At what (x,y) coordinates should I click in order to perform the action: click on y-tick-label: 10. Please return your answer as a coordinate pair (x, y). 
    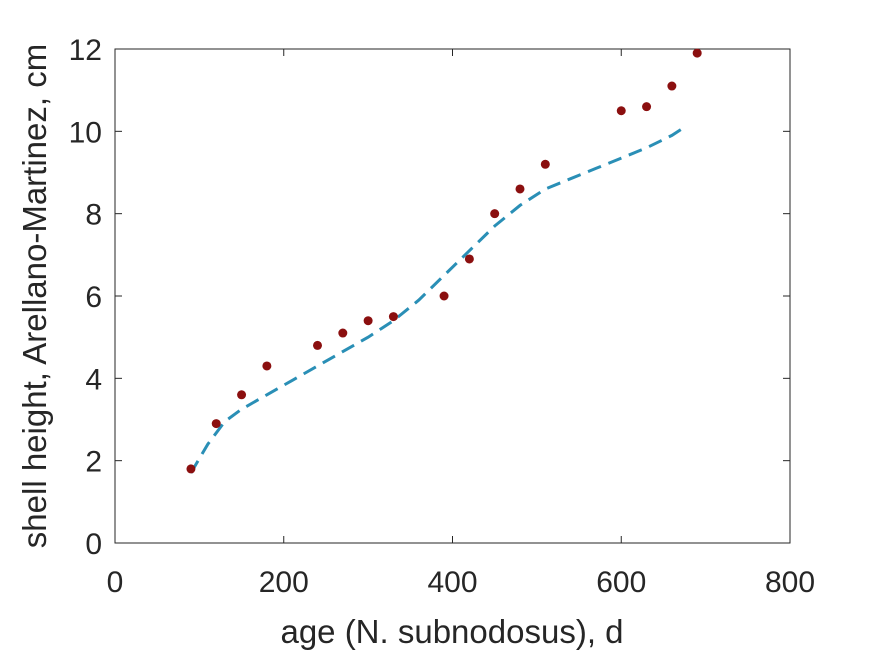
    Looking at the image, I should click on (85, 132).